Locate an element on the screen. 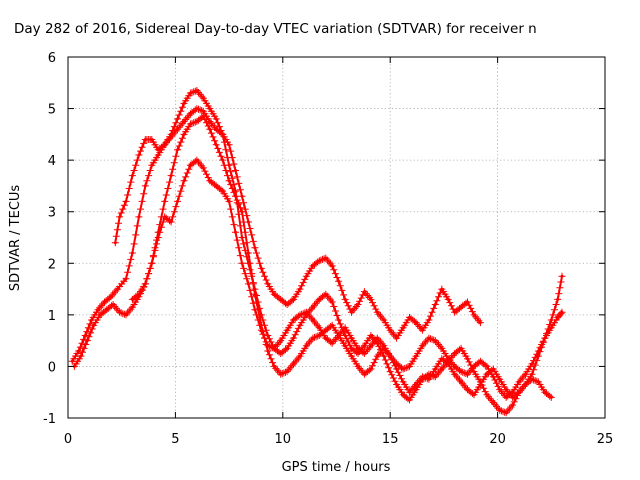 The width and height of the screenshot is (640, 480). x-tick-label: 0 is located at coordinates (68, 439).